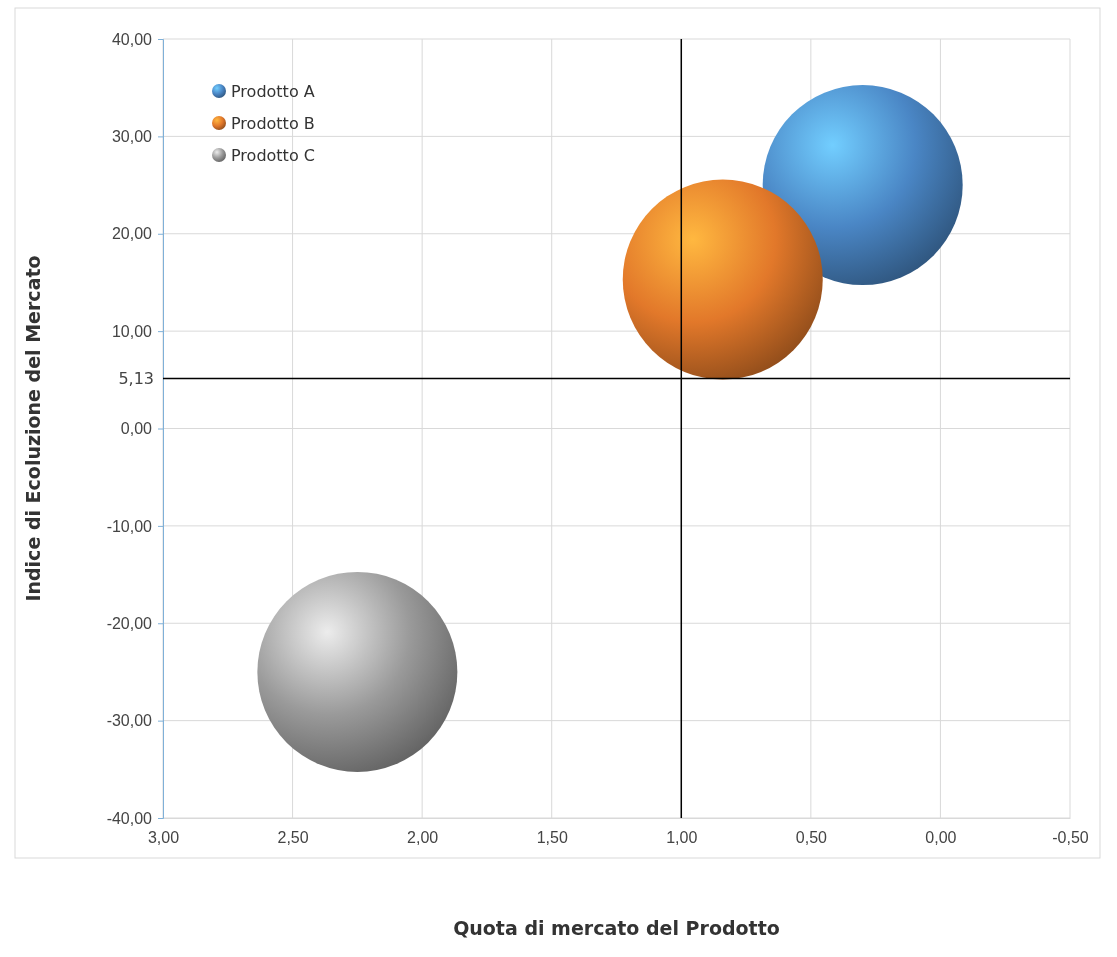 Image resolution: width=1117 pixels, height=957 pixels. What do you see at coordinates (129, 623) in the screenshot?
I see `y-tick-label: -20,00` at bounding box center [129, 623].